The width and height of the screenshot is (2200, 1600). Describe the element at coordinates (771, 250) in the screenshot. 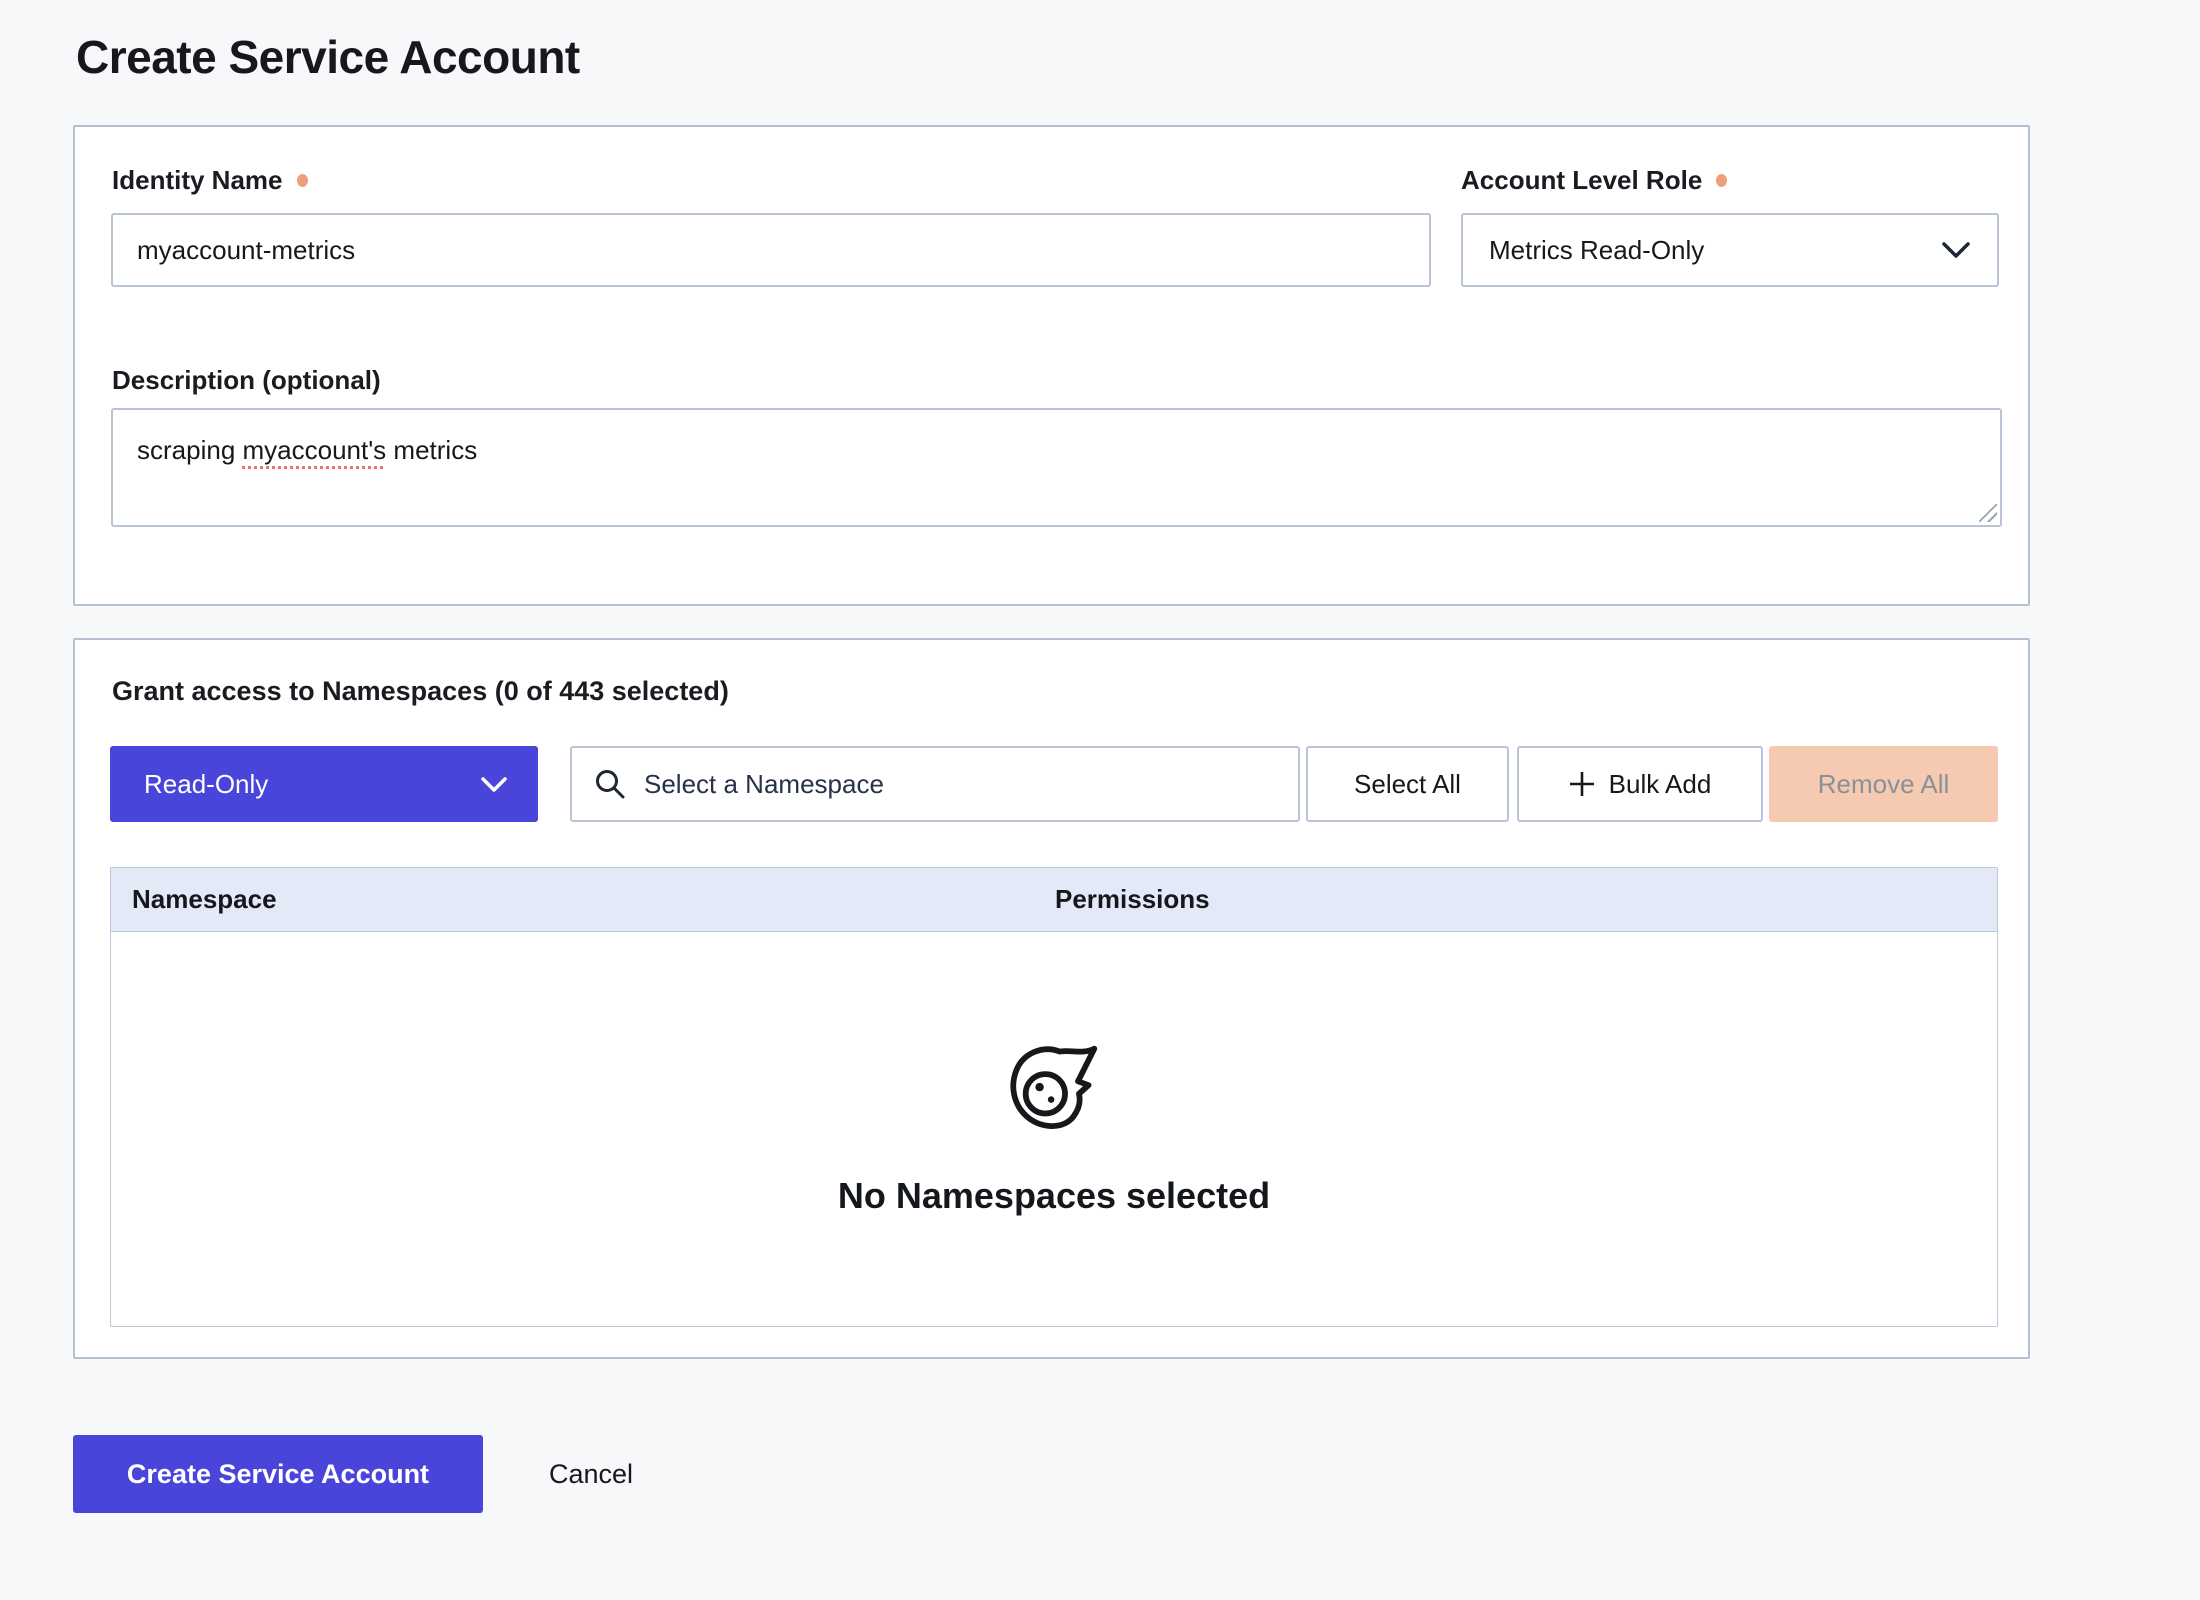

I see `identity-name-input` at that location.